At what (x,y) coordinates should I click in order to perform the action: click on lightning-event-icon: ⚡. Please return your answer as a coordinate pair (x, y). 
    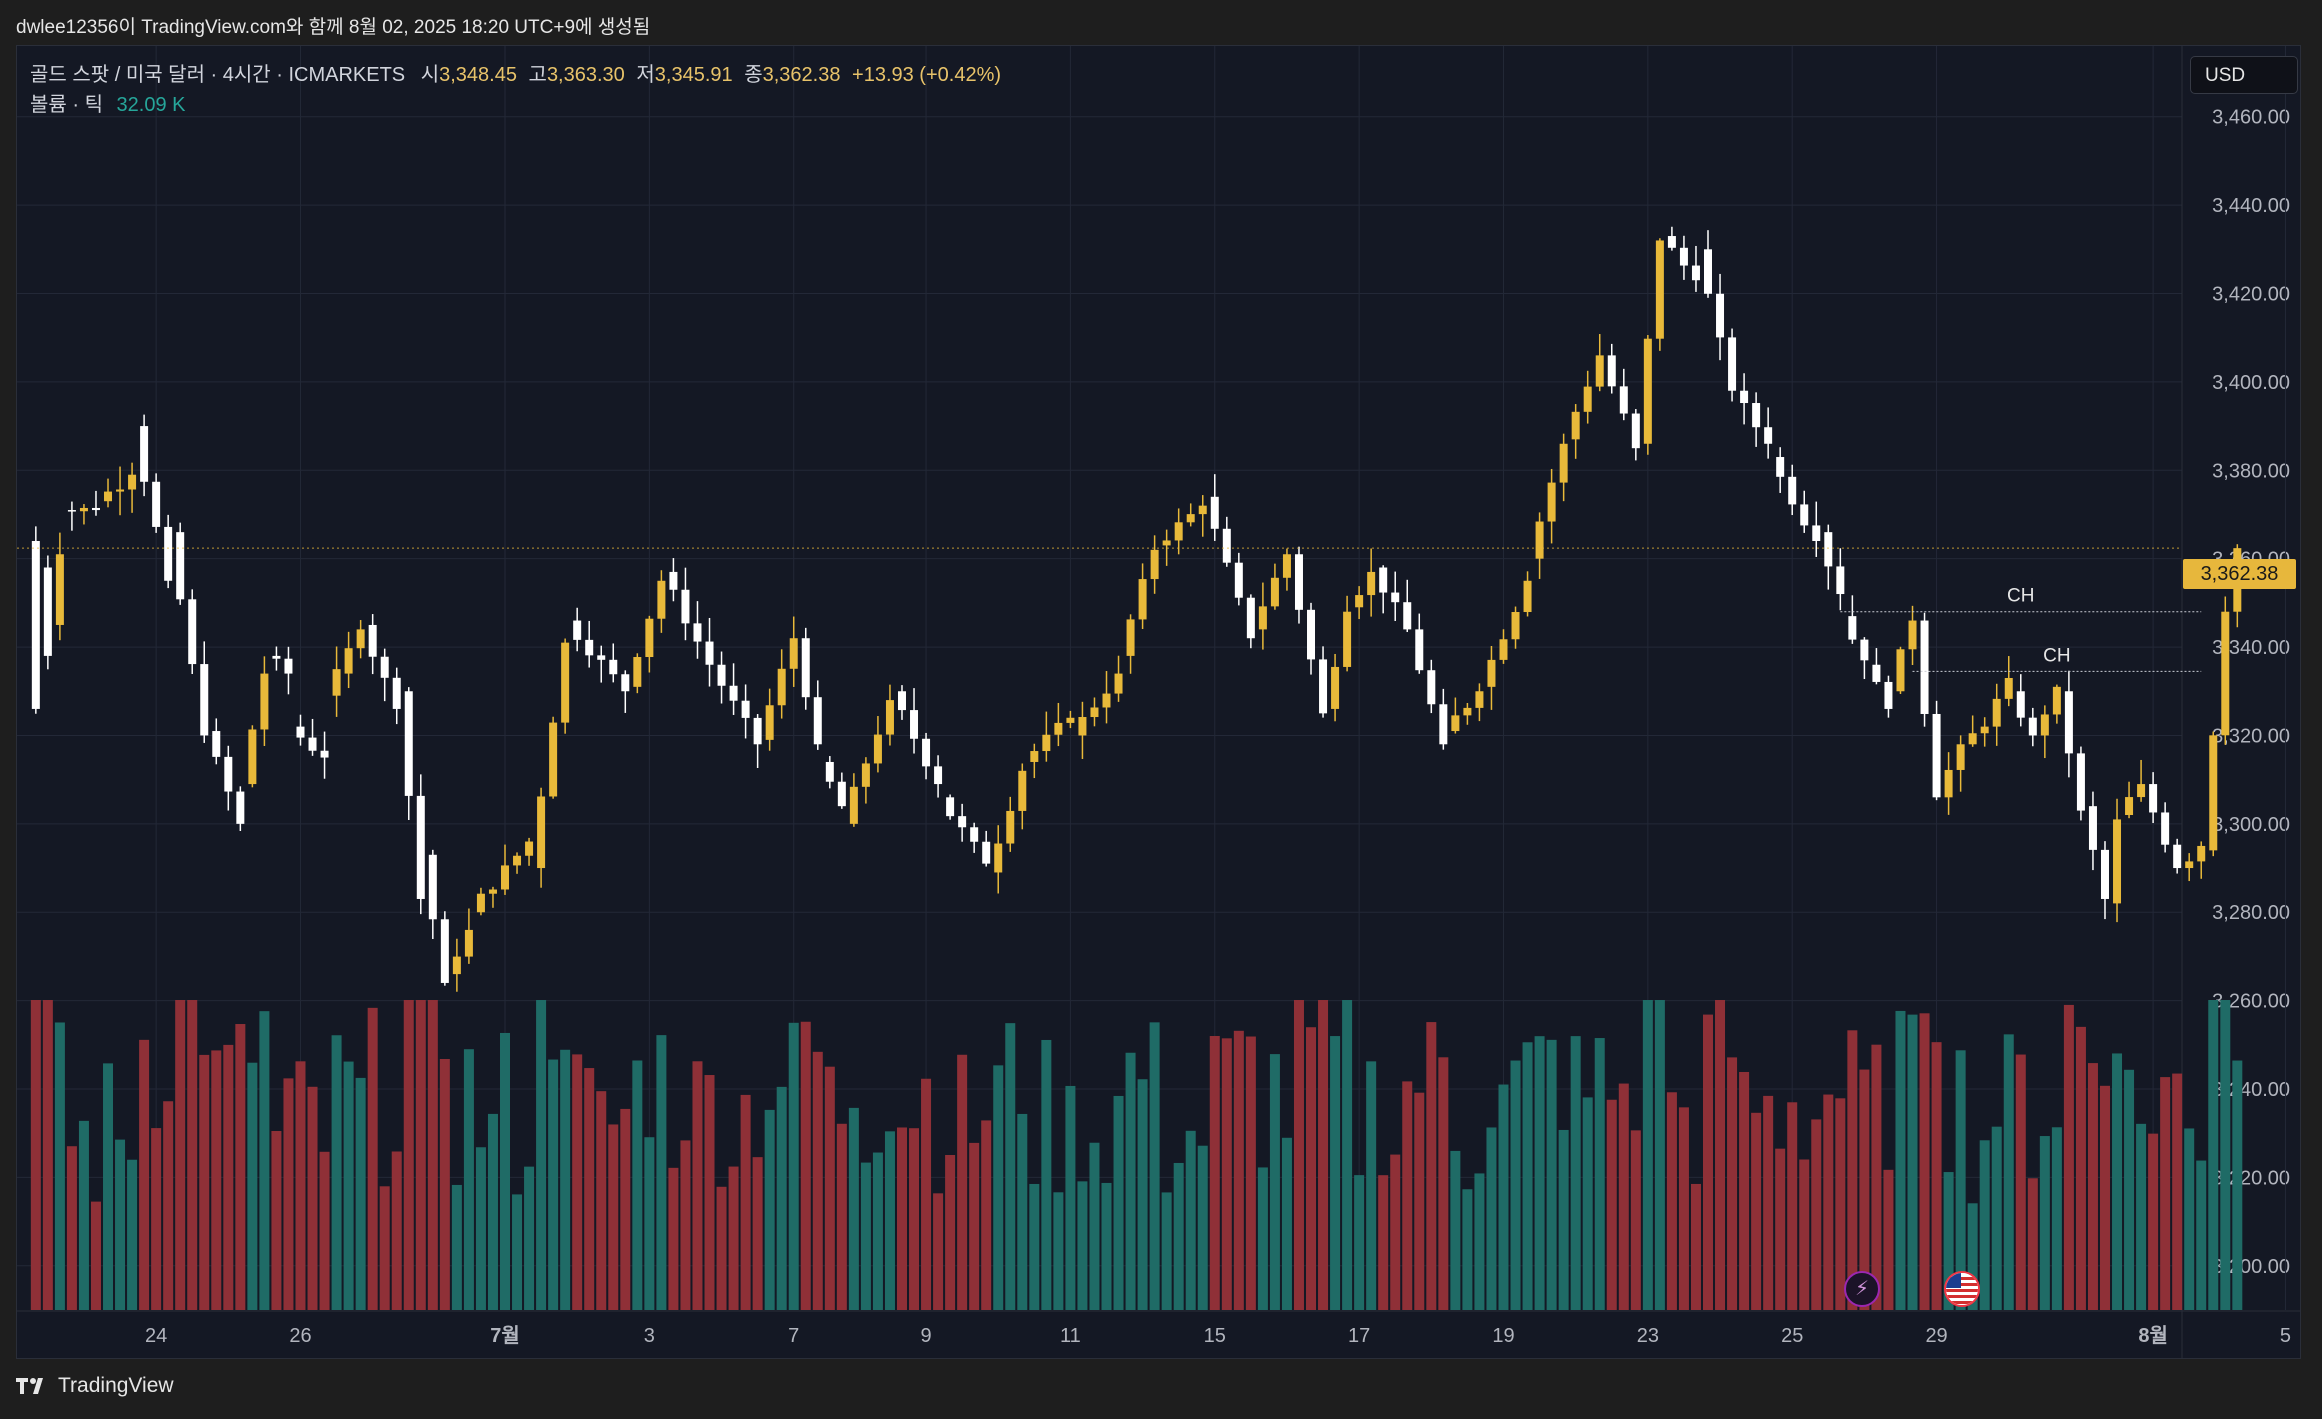
    Looking at the image, I should click on (1862, 1289).